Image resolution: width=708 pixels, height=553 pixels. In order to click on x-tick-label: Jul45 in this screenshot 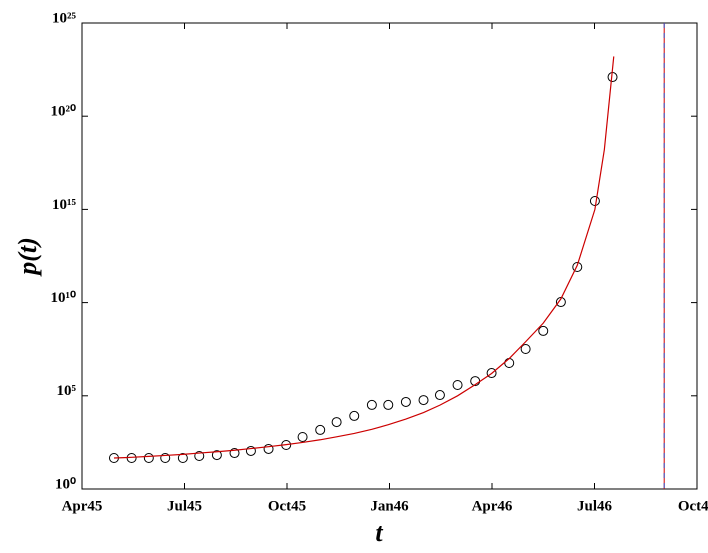, I will do `click(184, 506)`.